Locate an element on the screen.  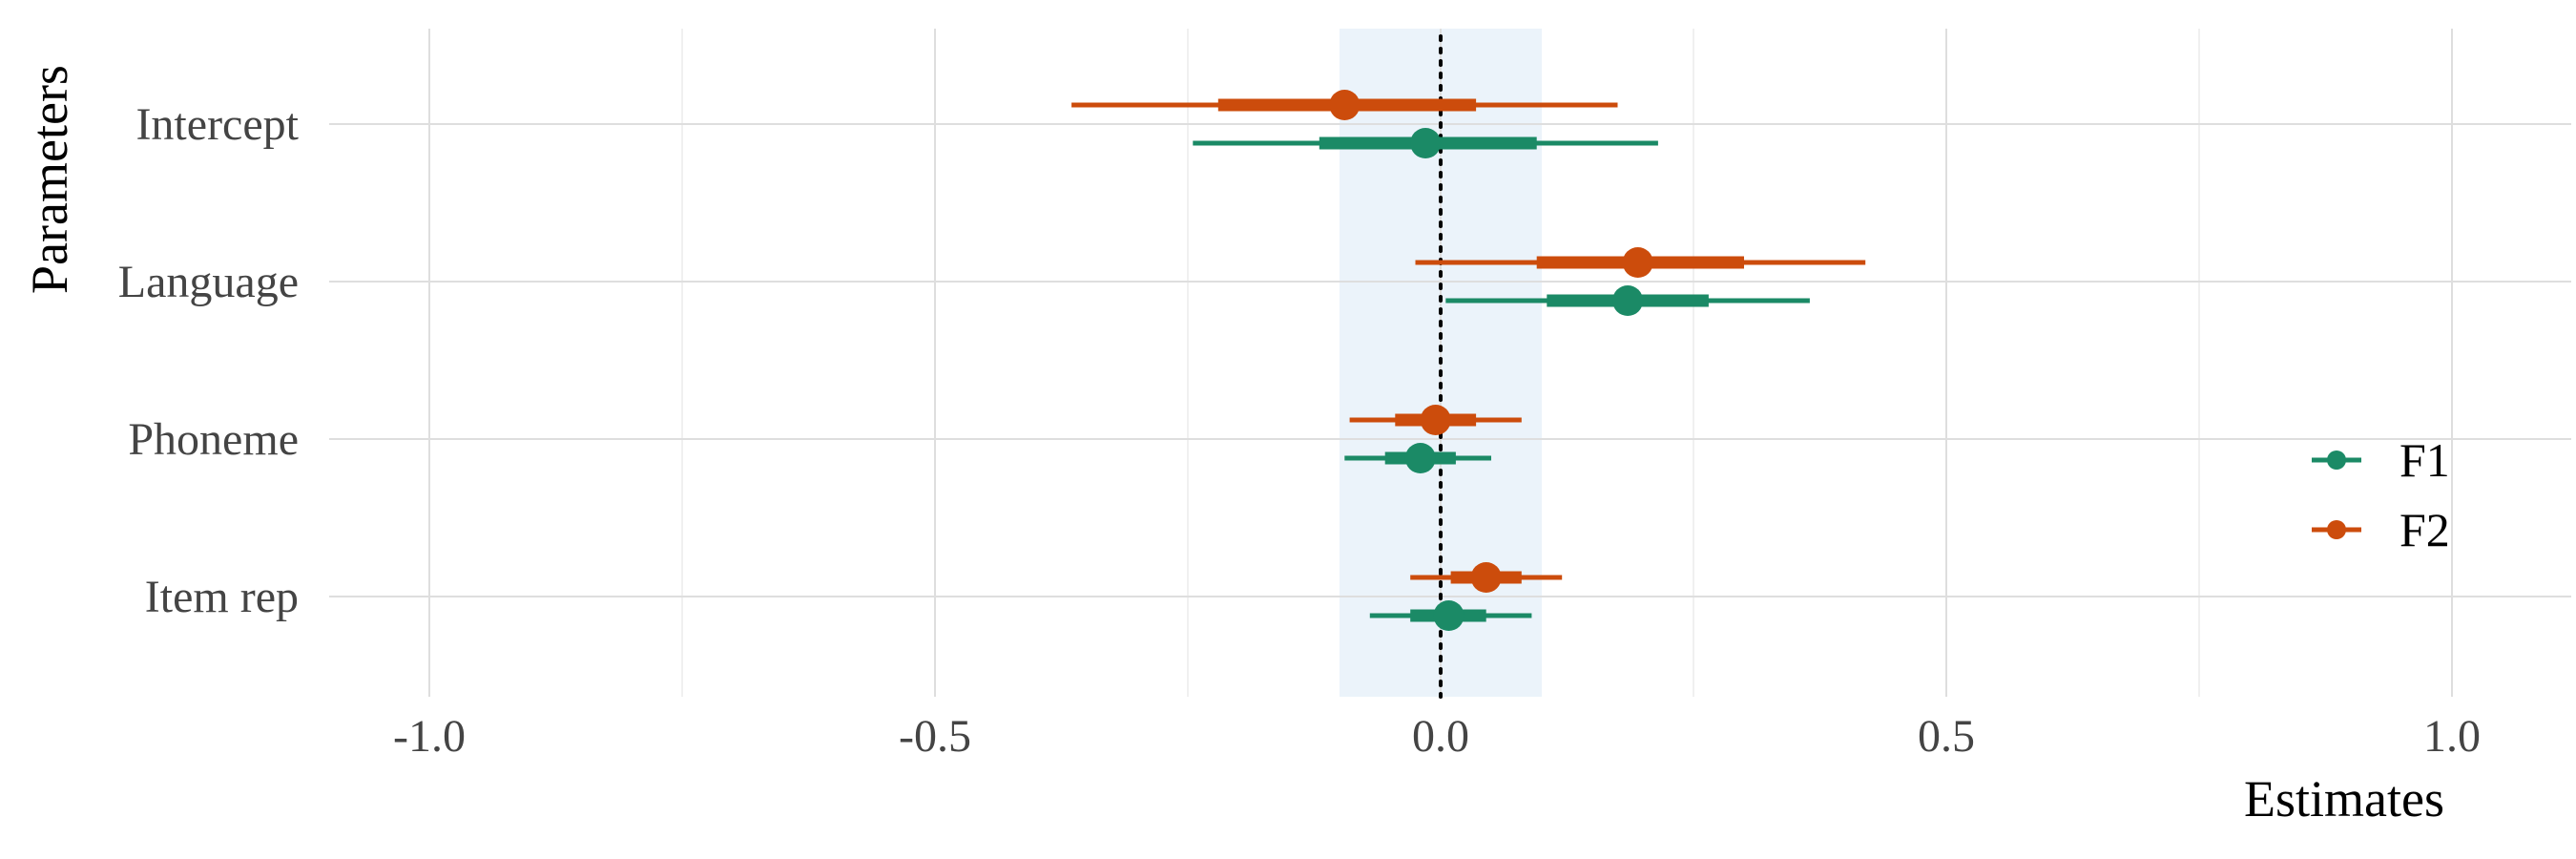
y-category-label: Intercept is located at coordinates (217, 124).